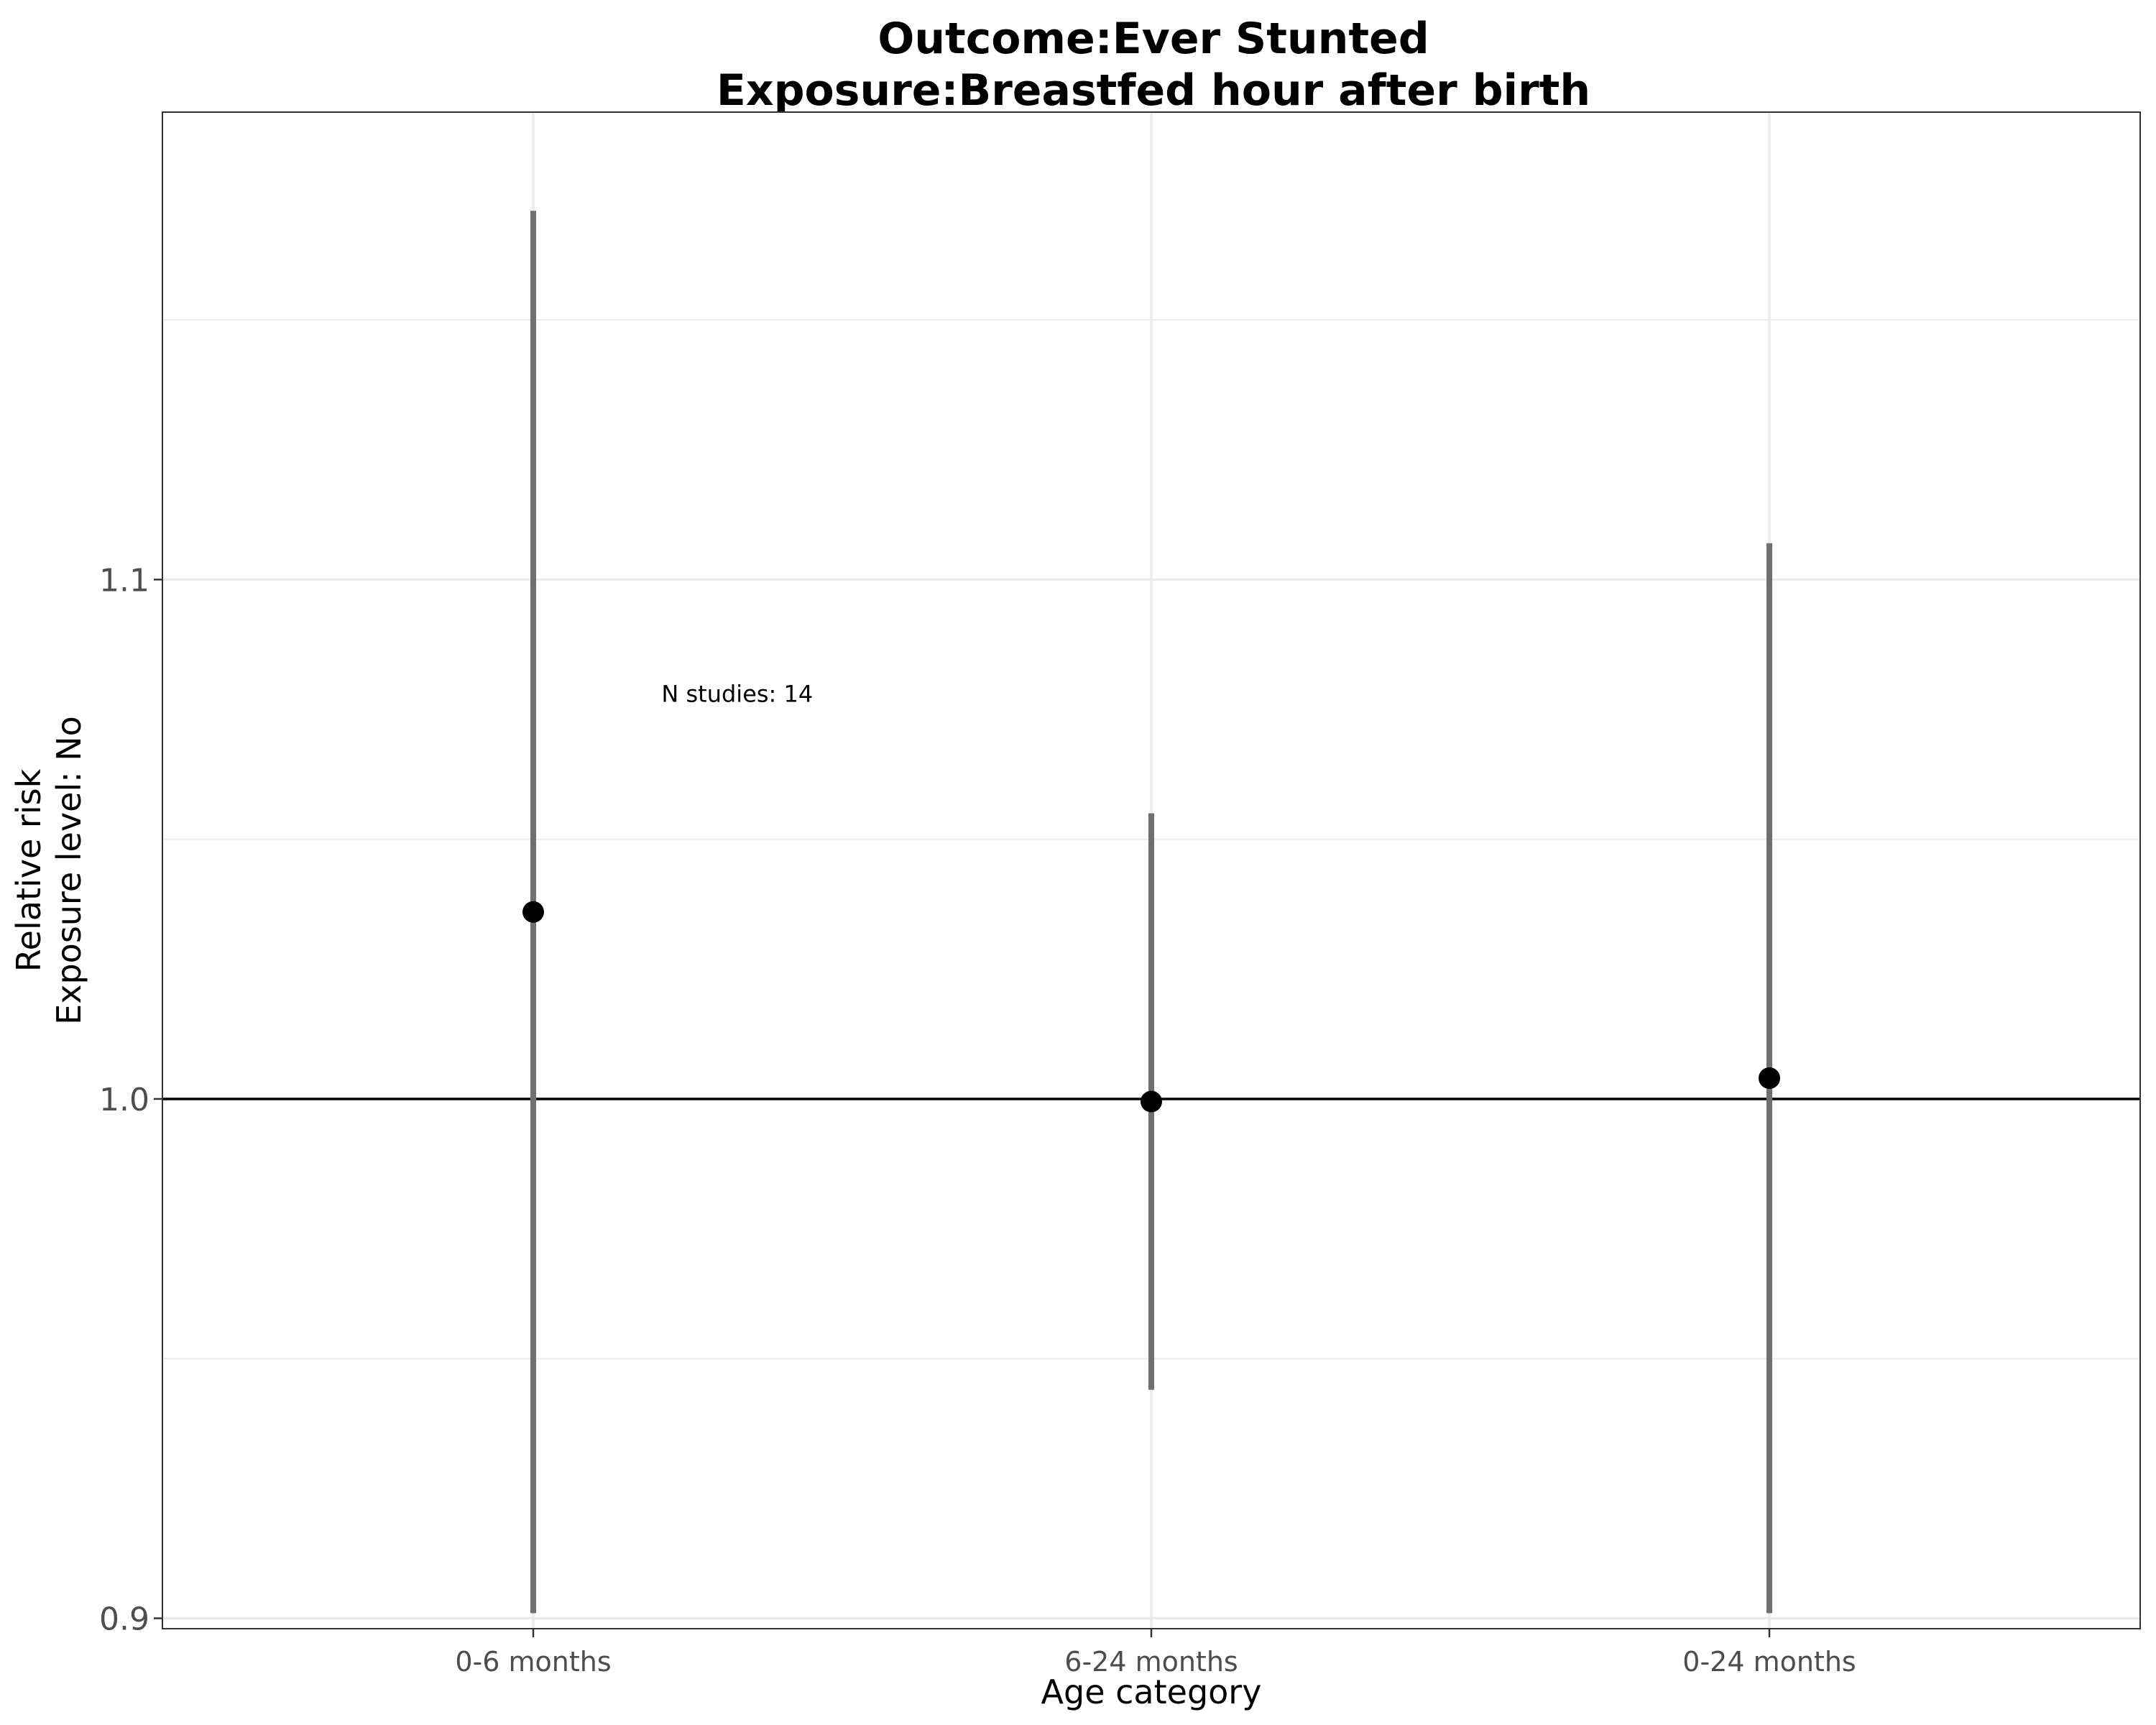 The width and height of the screenshot is (2156, 1725). I want to click on y-tick-label: 0.9, so click(124, 1619).